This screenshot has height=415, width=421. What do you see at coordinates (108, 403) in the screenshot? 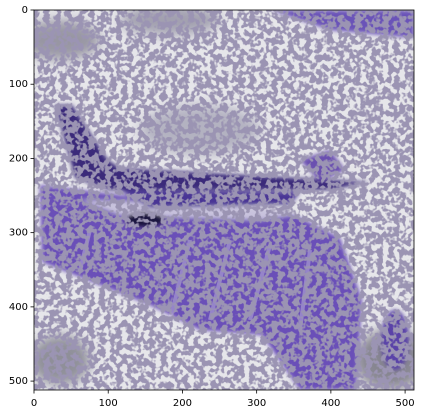
I see `x-tick-label: 100` at bounding box center [108, 403].